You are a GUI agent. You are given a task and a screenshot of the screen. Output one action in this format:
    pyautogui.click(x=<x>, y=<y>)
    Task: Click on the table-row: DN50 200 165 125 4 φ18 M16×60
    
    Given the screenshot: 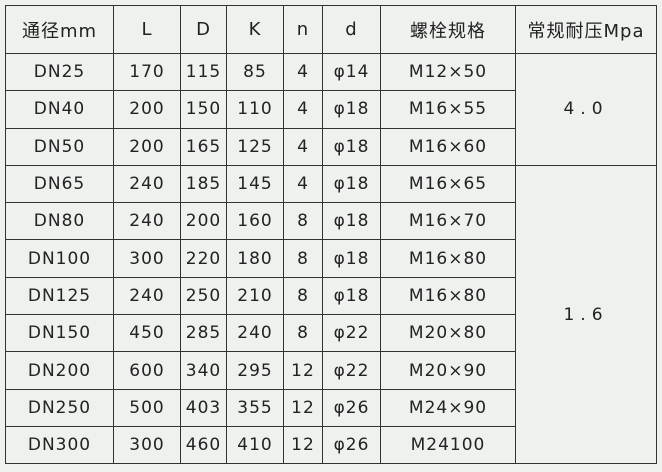 What is the action you would take?
    pyautogui.click(x=331, y=146)
    